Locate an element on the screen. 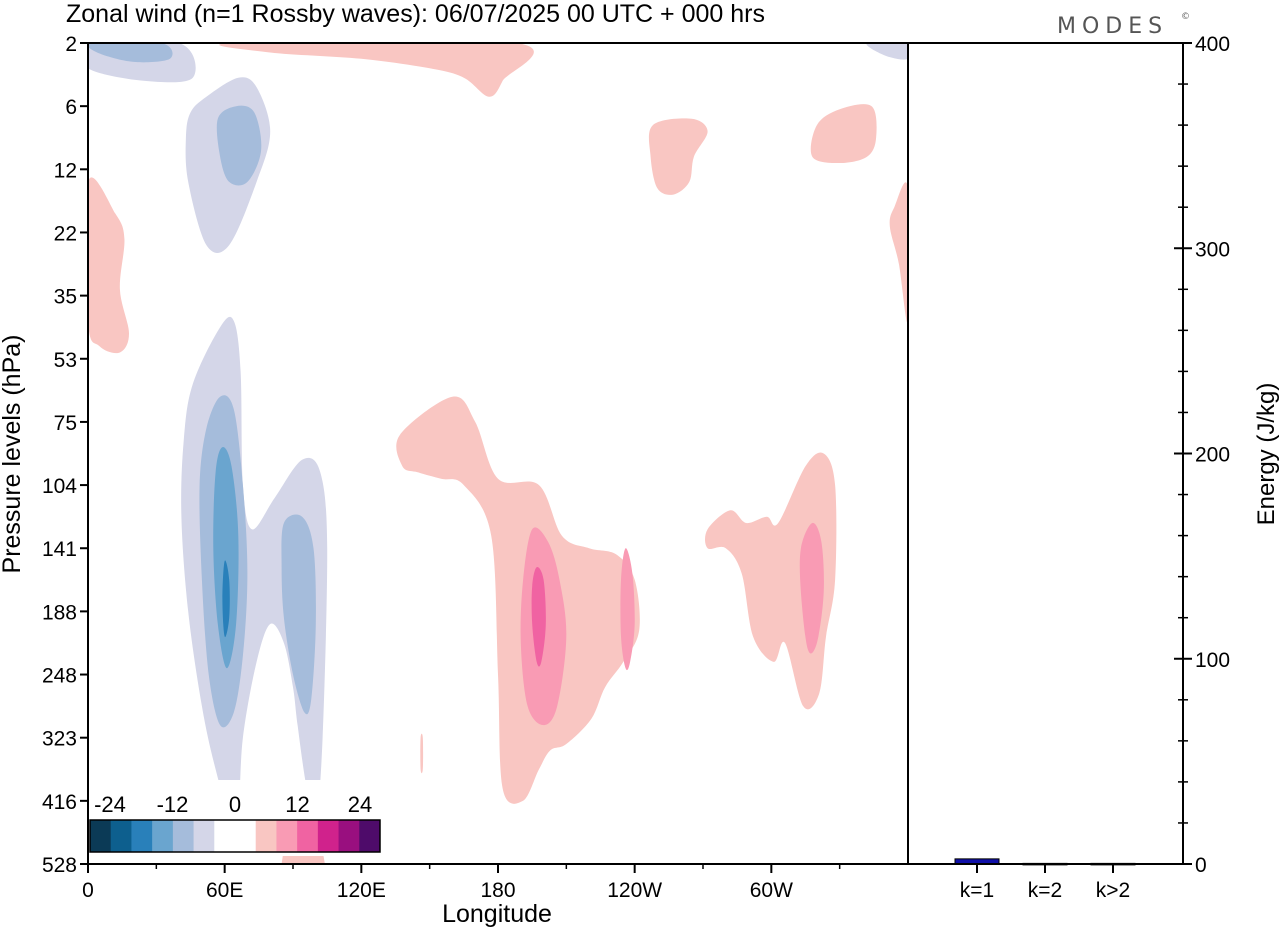 The width and height of the screenshot is (1280, 930). contour-neg-trop-mid-b is located at coordinates (298, 614).